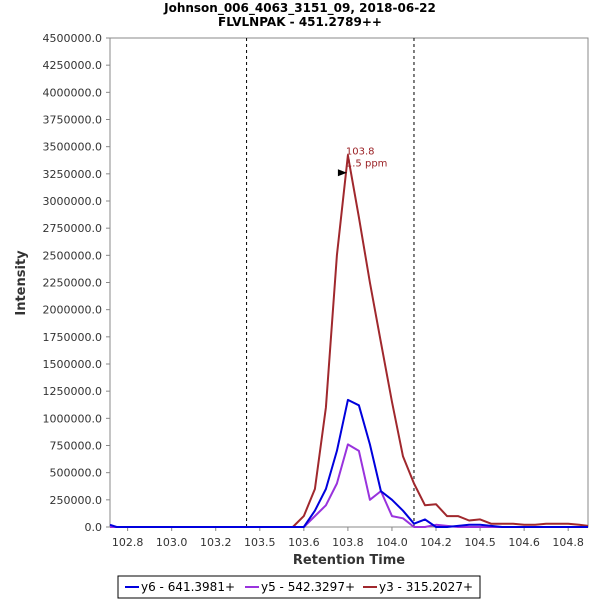  I want to click on y-tick-label: 4000000.0, so click(73, 92).